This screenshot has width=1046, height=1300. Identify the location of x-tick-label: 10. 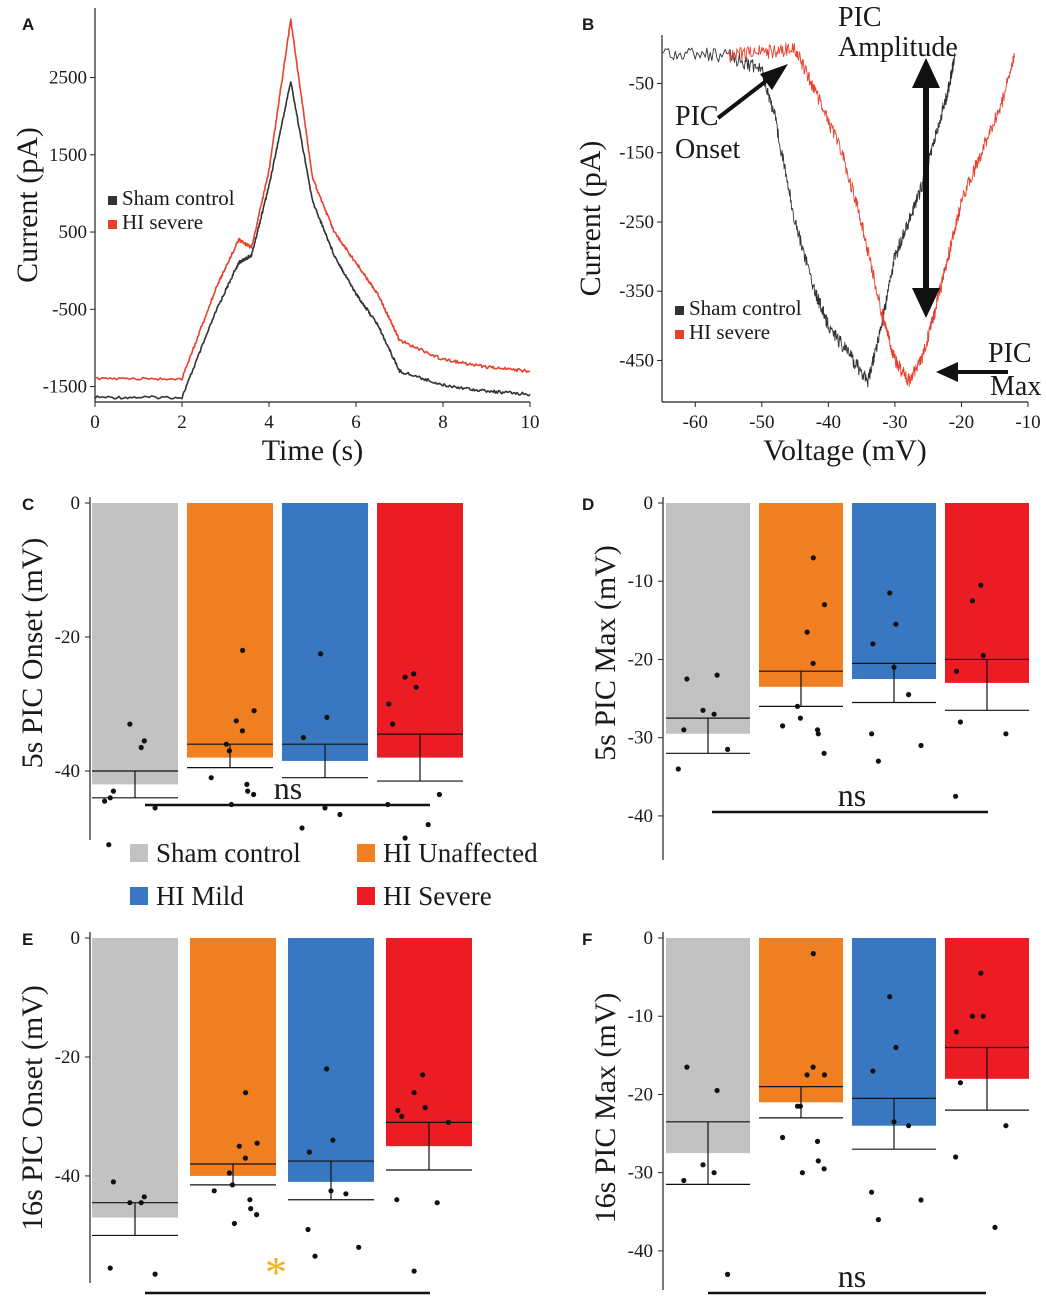
(530, 422).